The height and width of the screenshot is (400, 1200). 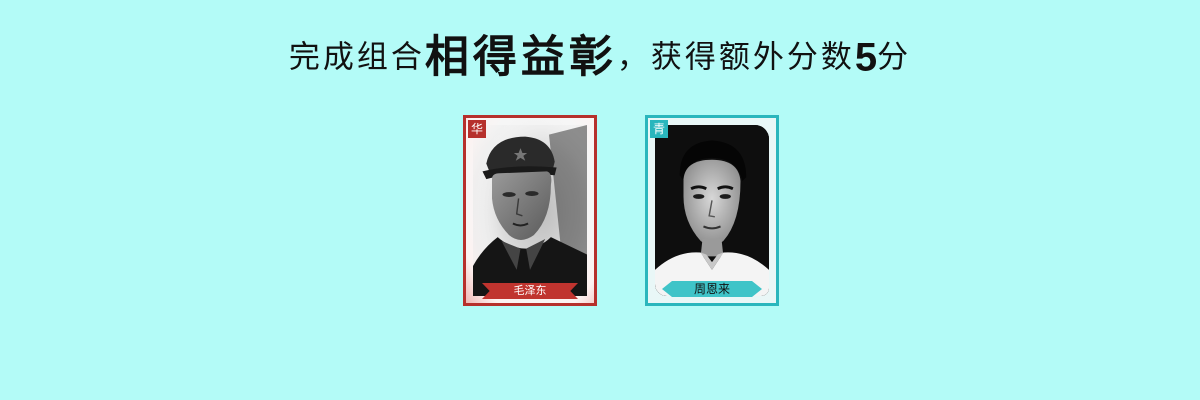 I want to click on card-2-portrait, so click(x=712, y=210).